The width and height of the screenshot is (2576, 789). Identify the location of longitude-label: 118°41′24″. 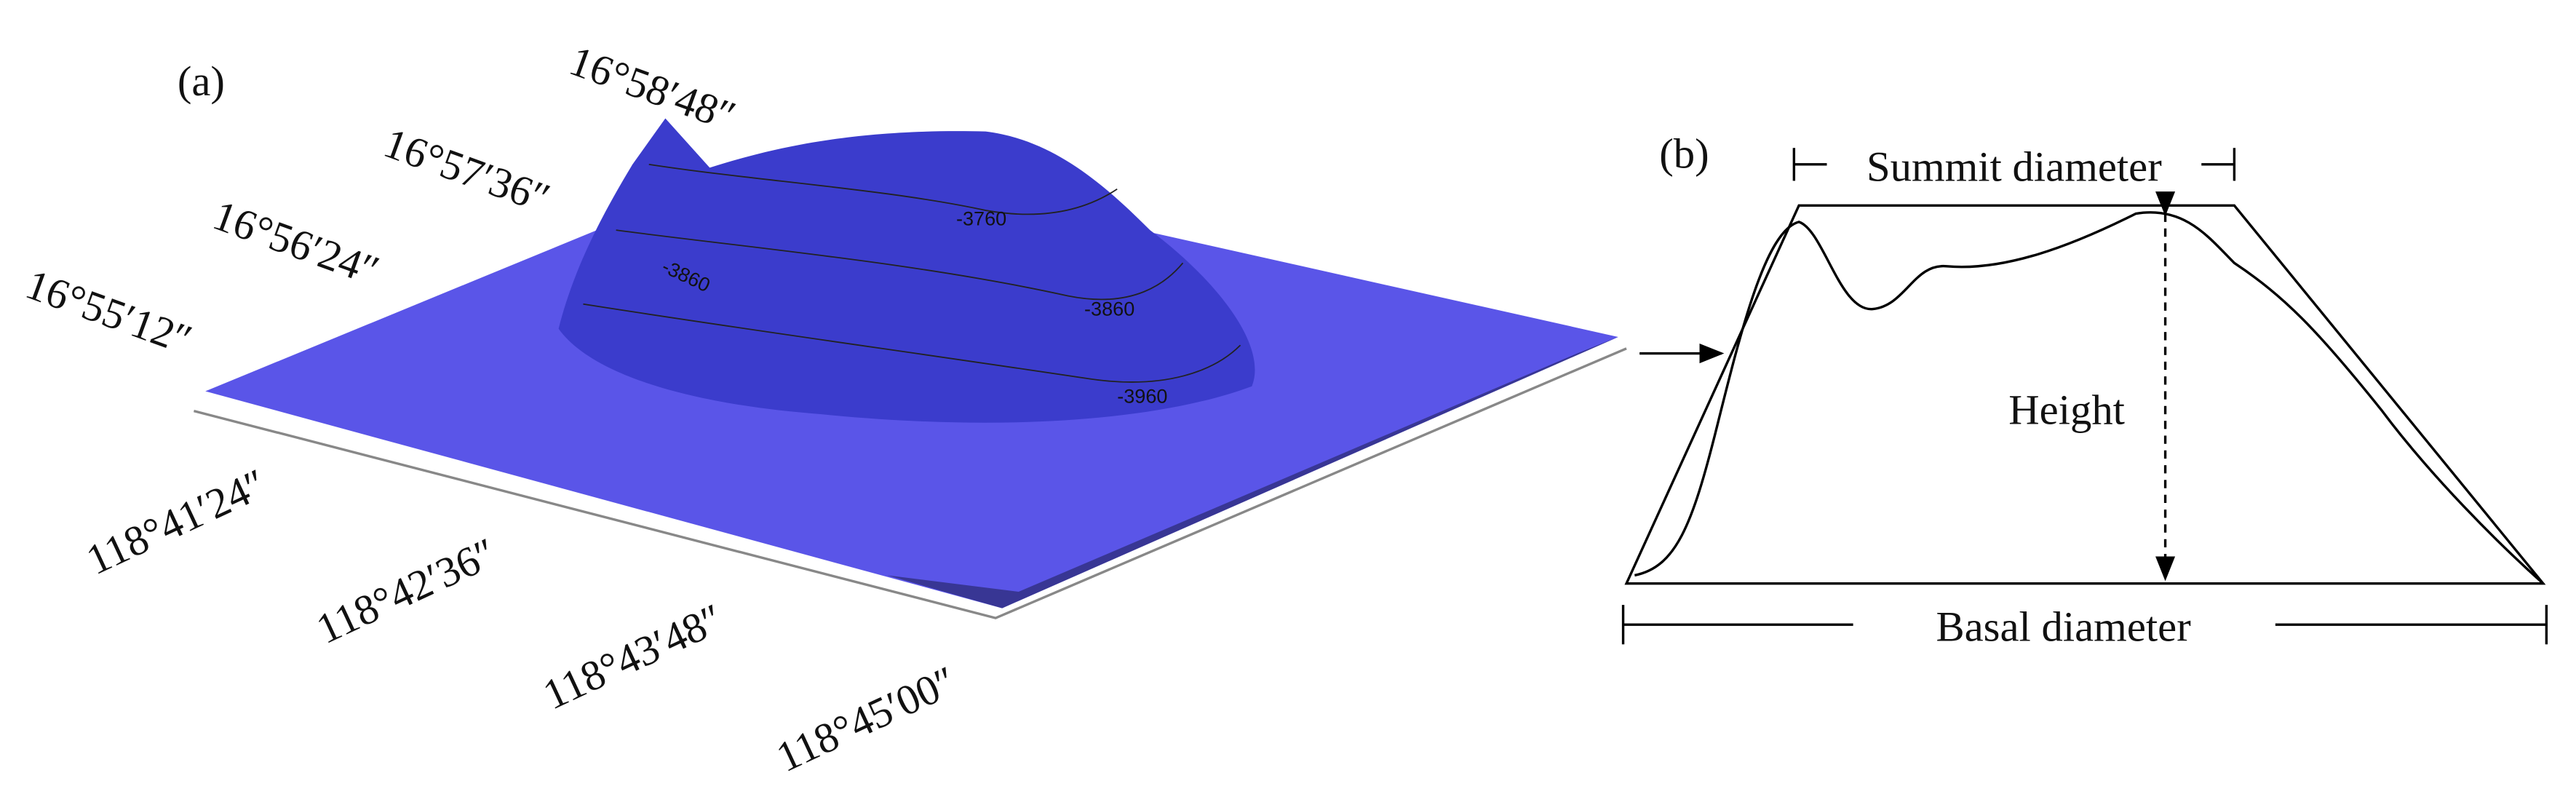
(176, 522).